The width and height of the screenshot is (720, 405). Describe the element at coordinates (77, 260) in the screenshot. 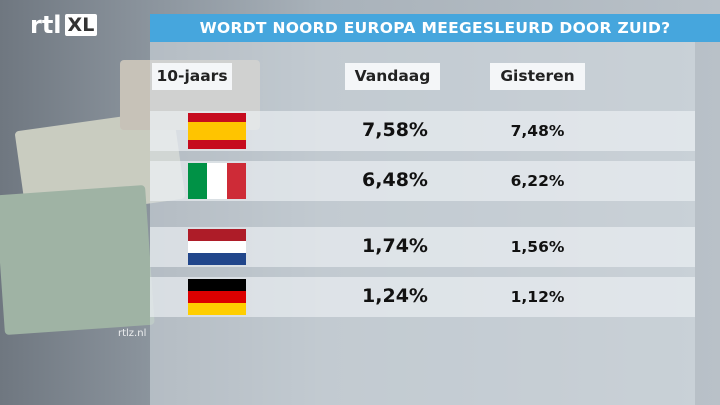

I see `banknotes` at that location.